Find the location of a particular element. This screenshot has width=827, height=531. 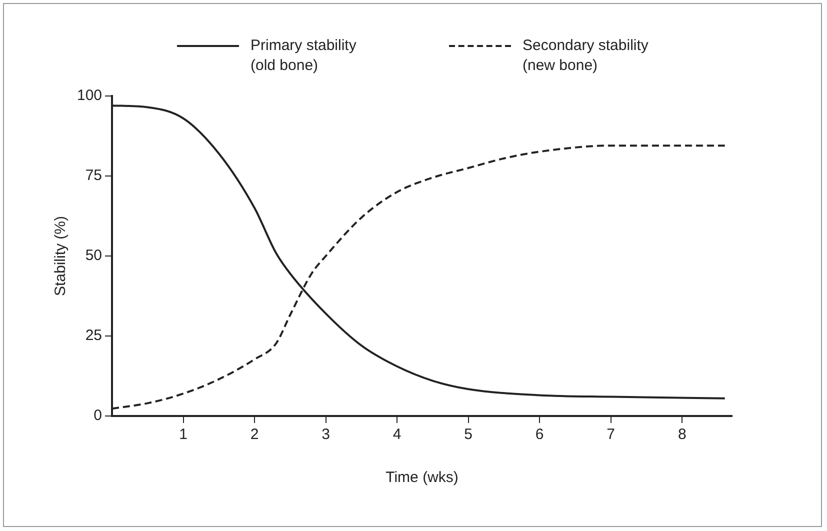

y-tick-label: 0 is located at coordinates (98, 415).